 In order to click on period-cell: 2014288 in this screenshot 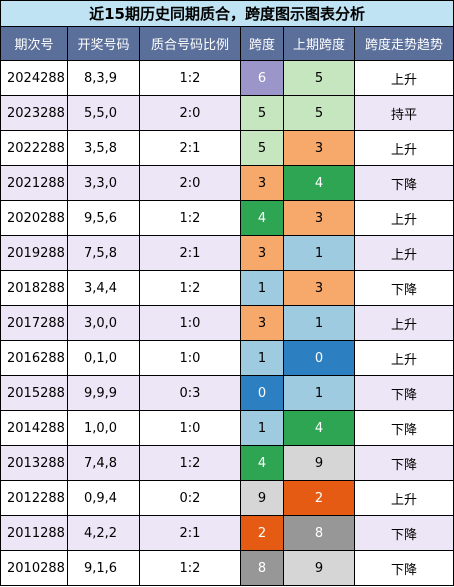, I will do `click(34, 428)`.